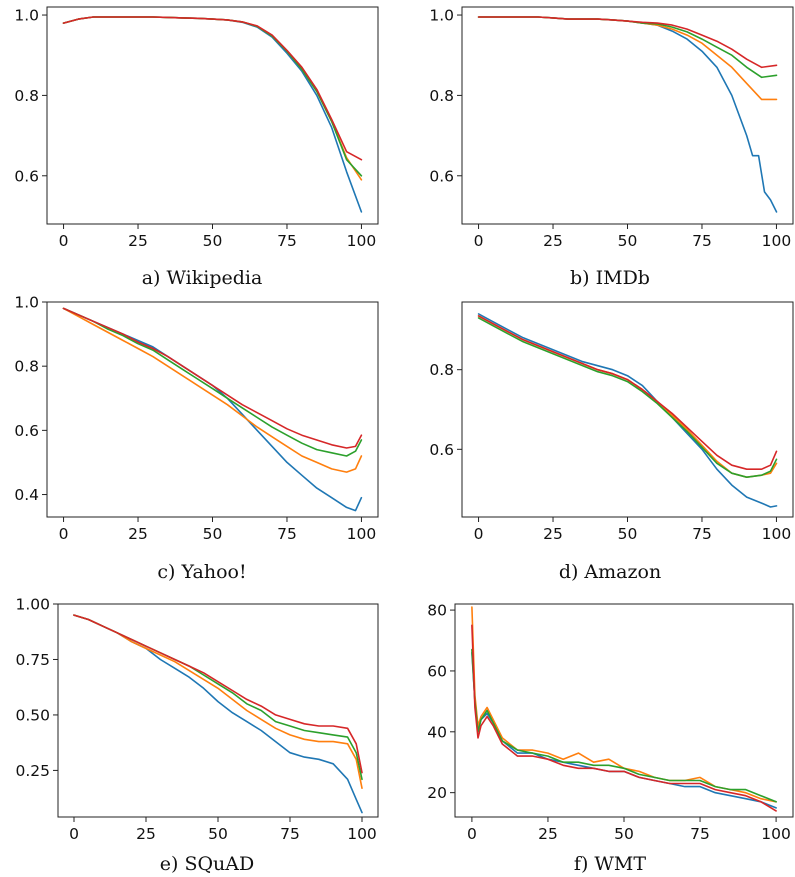  What do you see at coordinates (32, 660) in the screenshot?
I see `y-tick-label: 0.75` at bounding box center [32, 660].